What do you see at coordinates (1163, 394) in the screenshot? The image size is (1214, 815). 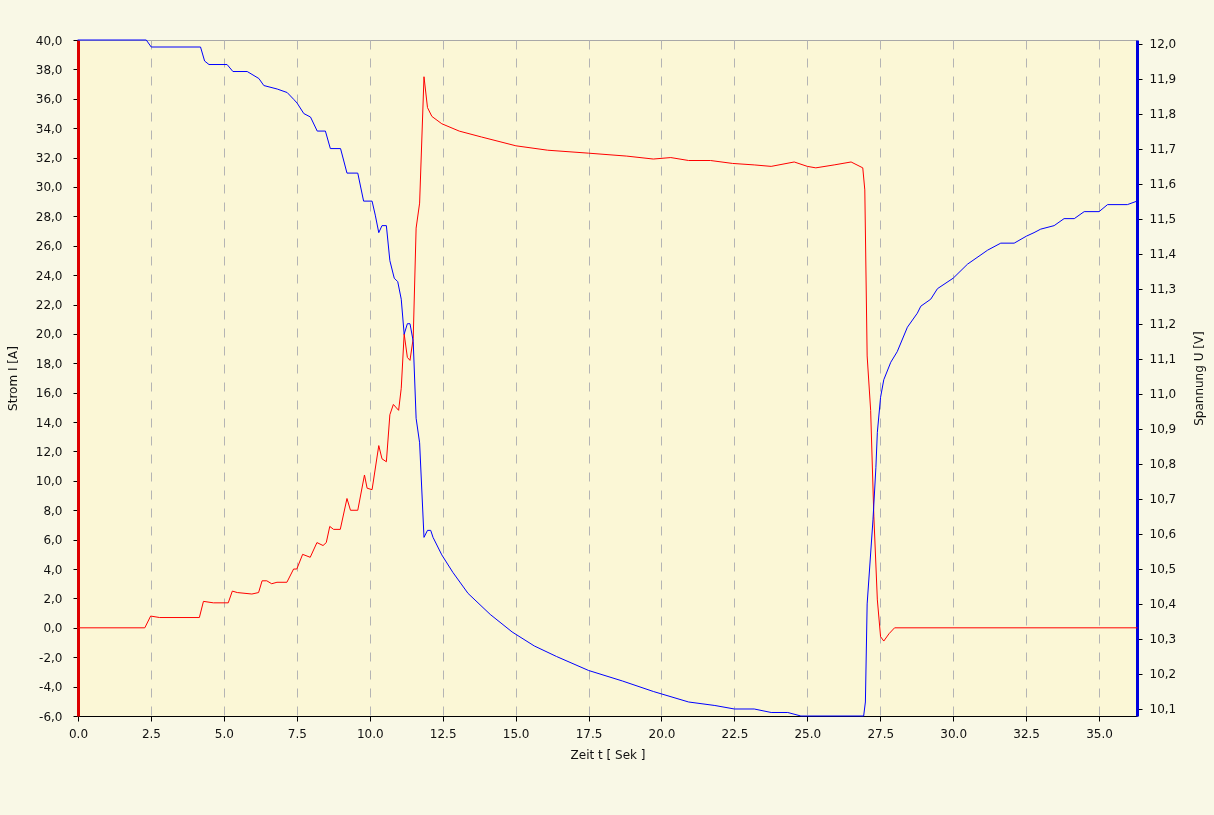 I see `y2-tick-label: 11,0` at bounding box center [1163, 394].